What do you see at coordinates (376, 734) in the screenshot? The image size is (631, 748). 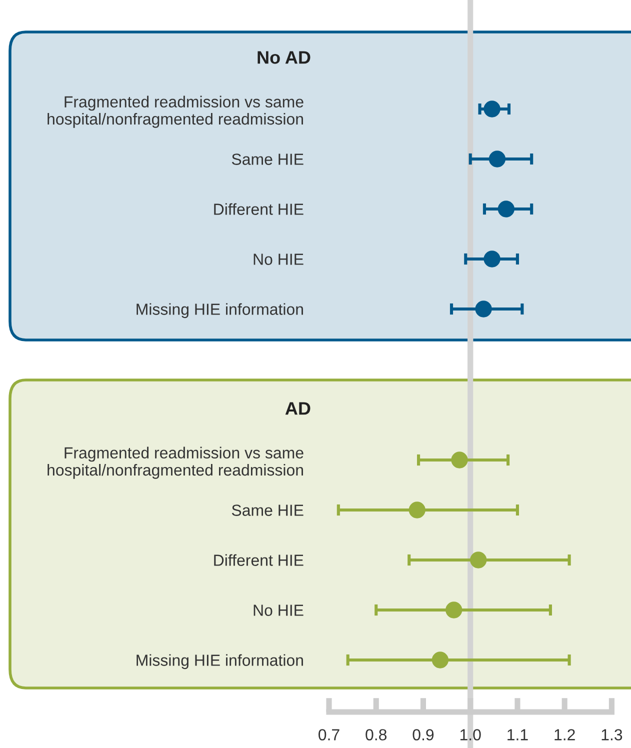 I see `x-tick-label: 0.8` at bounding box center [376, 734].